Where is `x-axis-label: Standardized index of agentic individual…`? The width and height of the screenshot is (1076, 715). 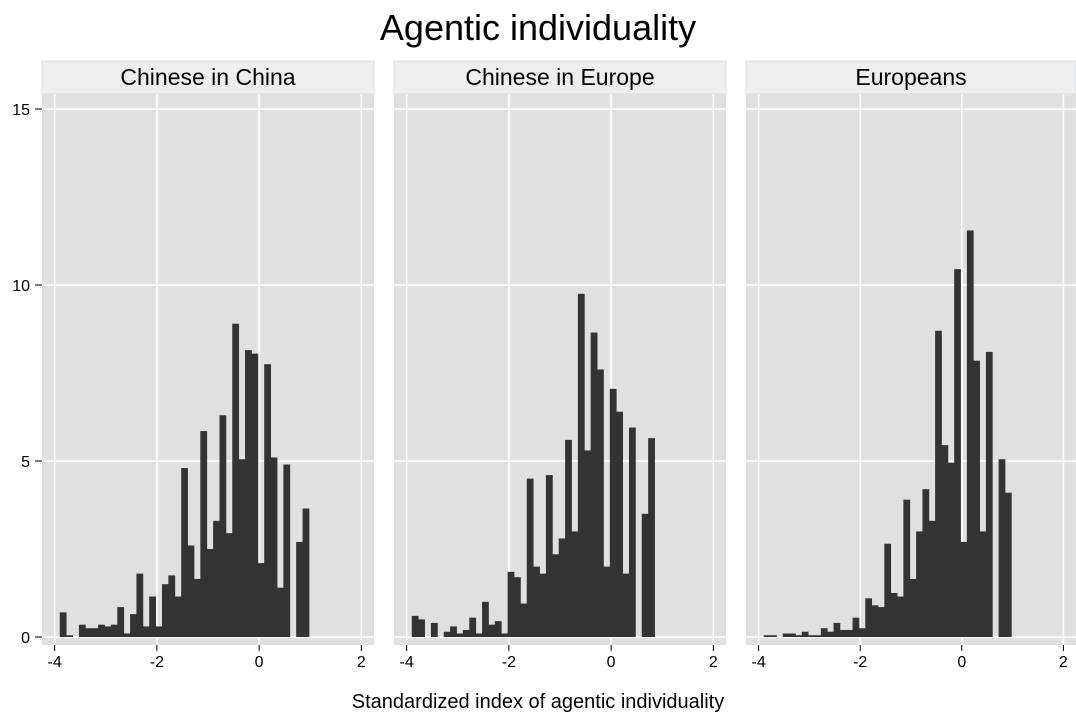
x-axis-label: Standardized index of agentic individual… is located at coordinates (538, 702).